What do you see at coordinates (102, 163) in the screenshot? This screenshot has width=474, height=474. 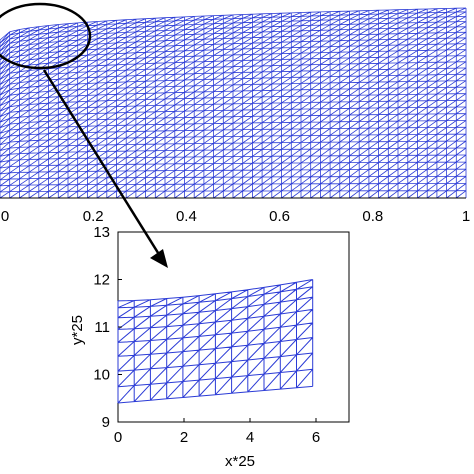 I see `zoom-arrow` at bounding box center [102, 163].